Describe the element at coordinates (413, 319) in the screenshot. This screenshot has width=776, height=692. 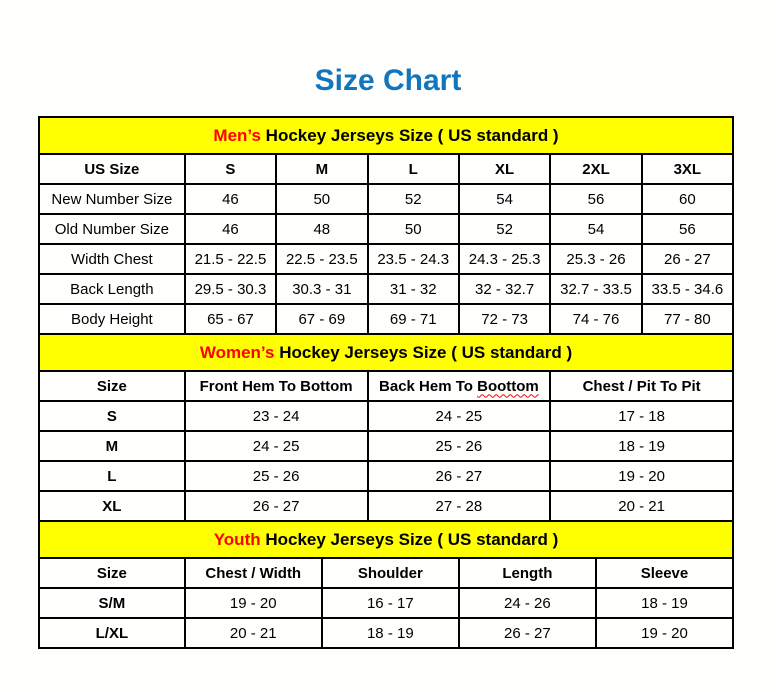
I see `table-cell: 69 - 71` at that location.